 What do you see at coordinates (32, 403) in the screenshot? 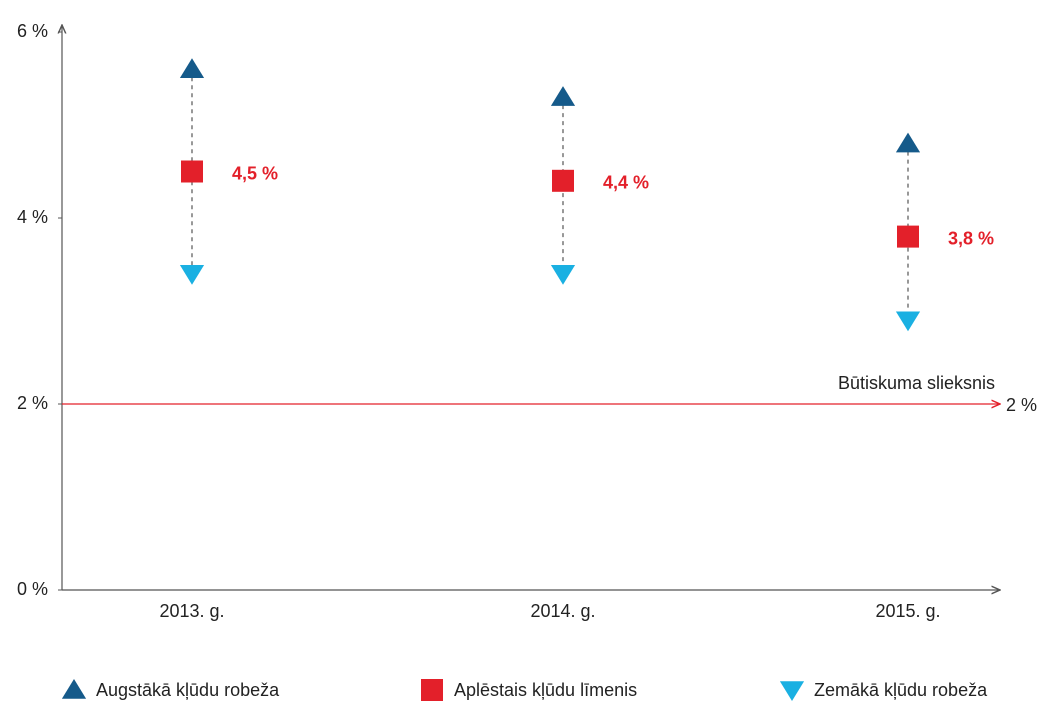
I see `y-tick-label: 2 %` at bounding box center [32, 403].